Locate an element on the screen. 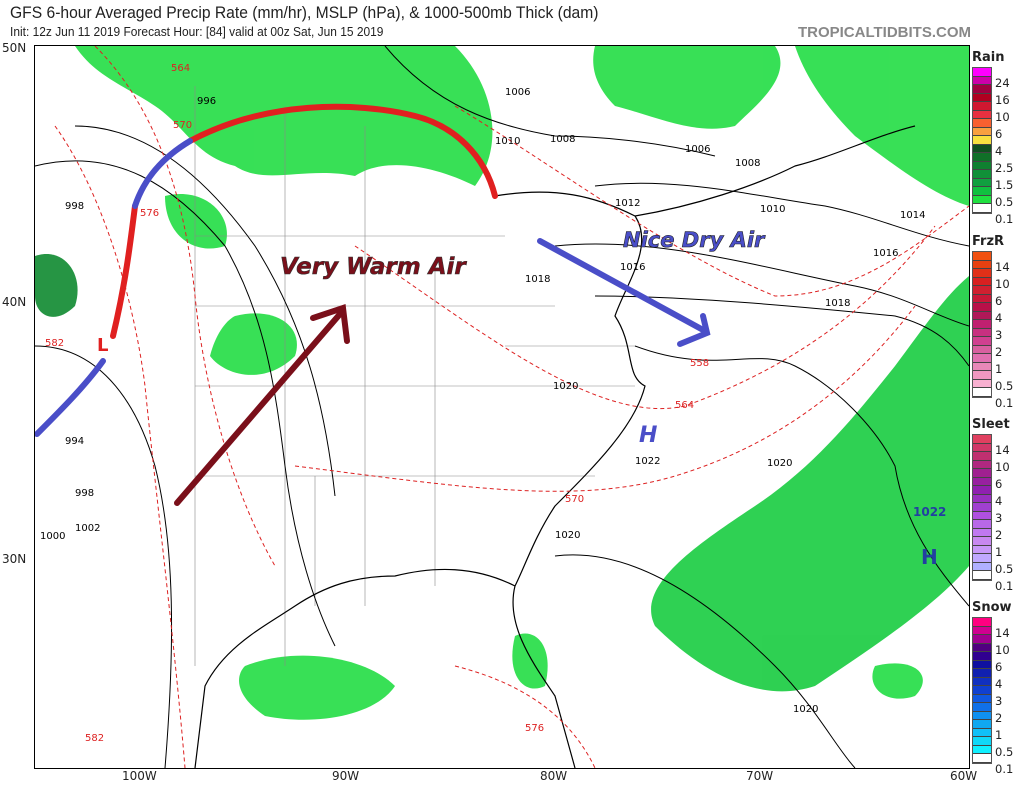 Image resolution: width=1024 pixels, height=786 pixels. legend-snow: Snow 14 10 6 4 3 2 1 0.5 0.1 is located at coordinates (998, 688).